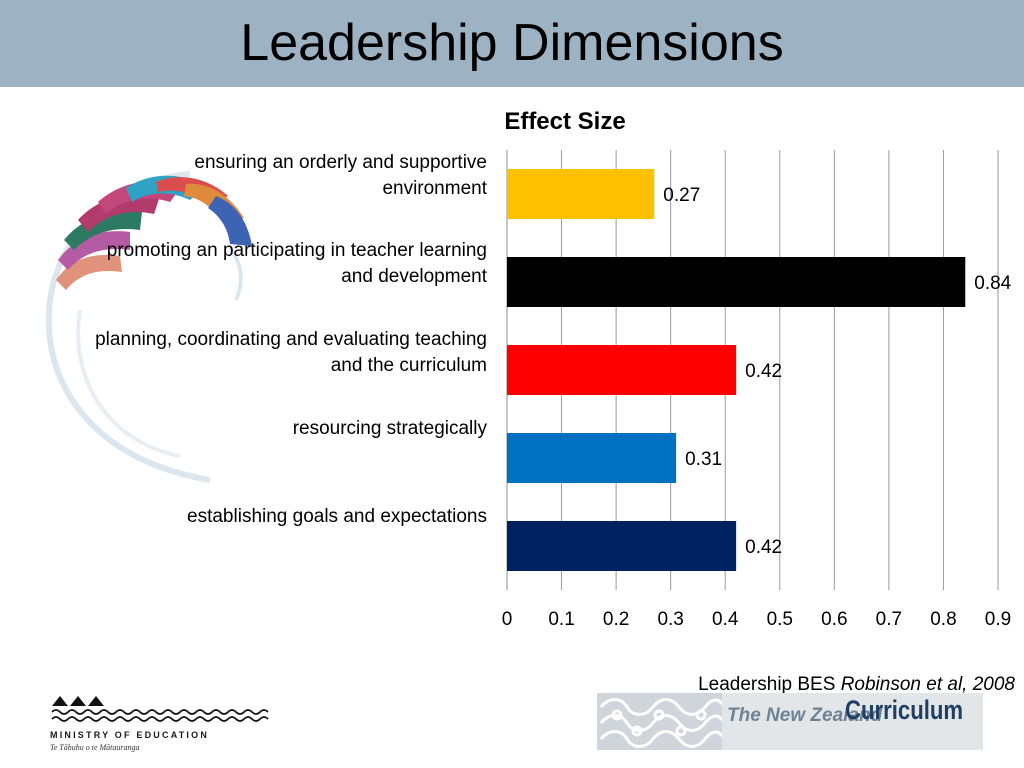  What do you see at coordinates (389, 428) in the screenshot?
I see `category-label-3: resourcing strategically` at bounding box center [389, 428].